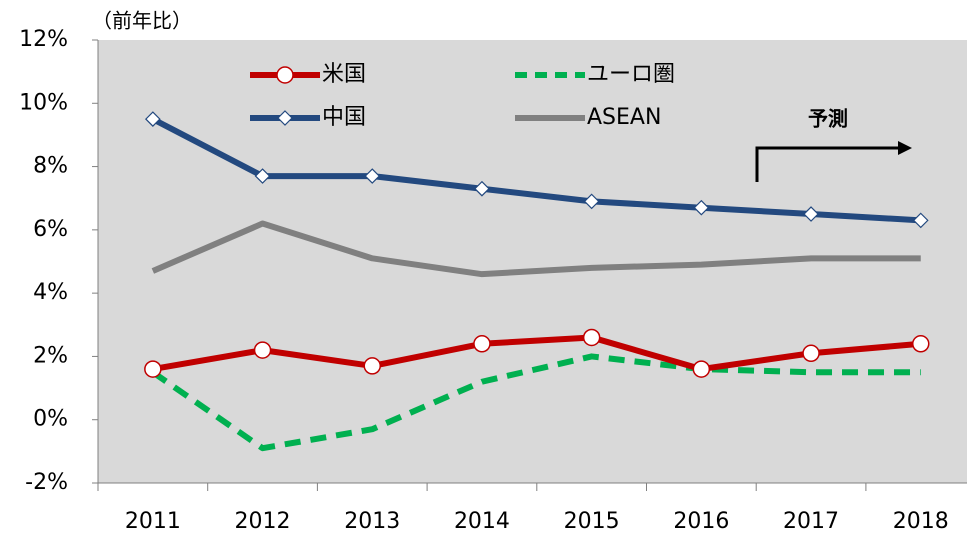 The width and height of the screenshot is (967, 536). Describe the element at coordinates (46, 482) in the screenshot. I see `y-tick-label: -2%` at that location.